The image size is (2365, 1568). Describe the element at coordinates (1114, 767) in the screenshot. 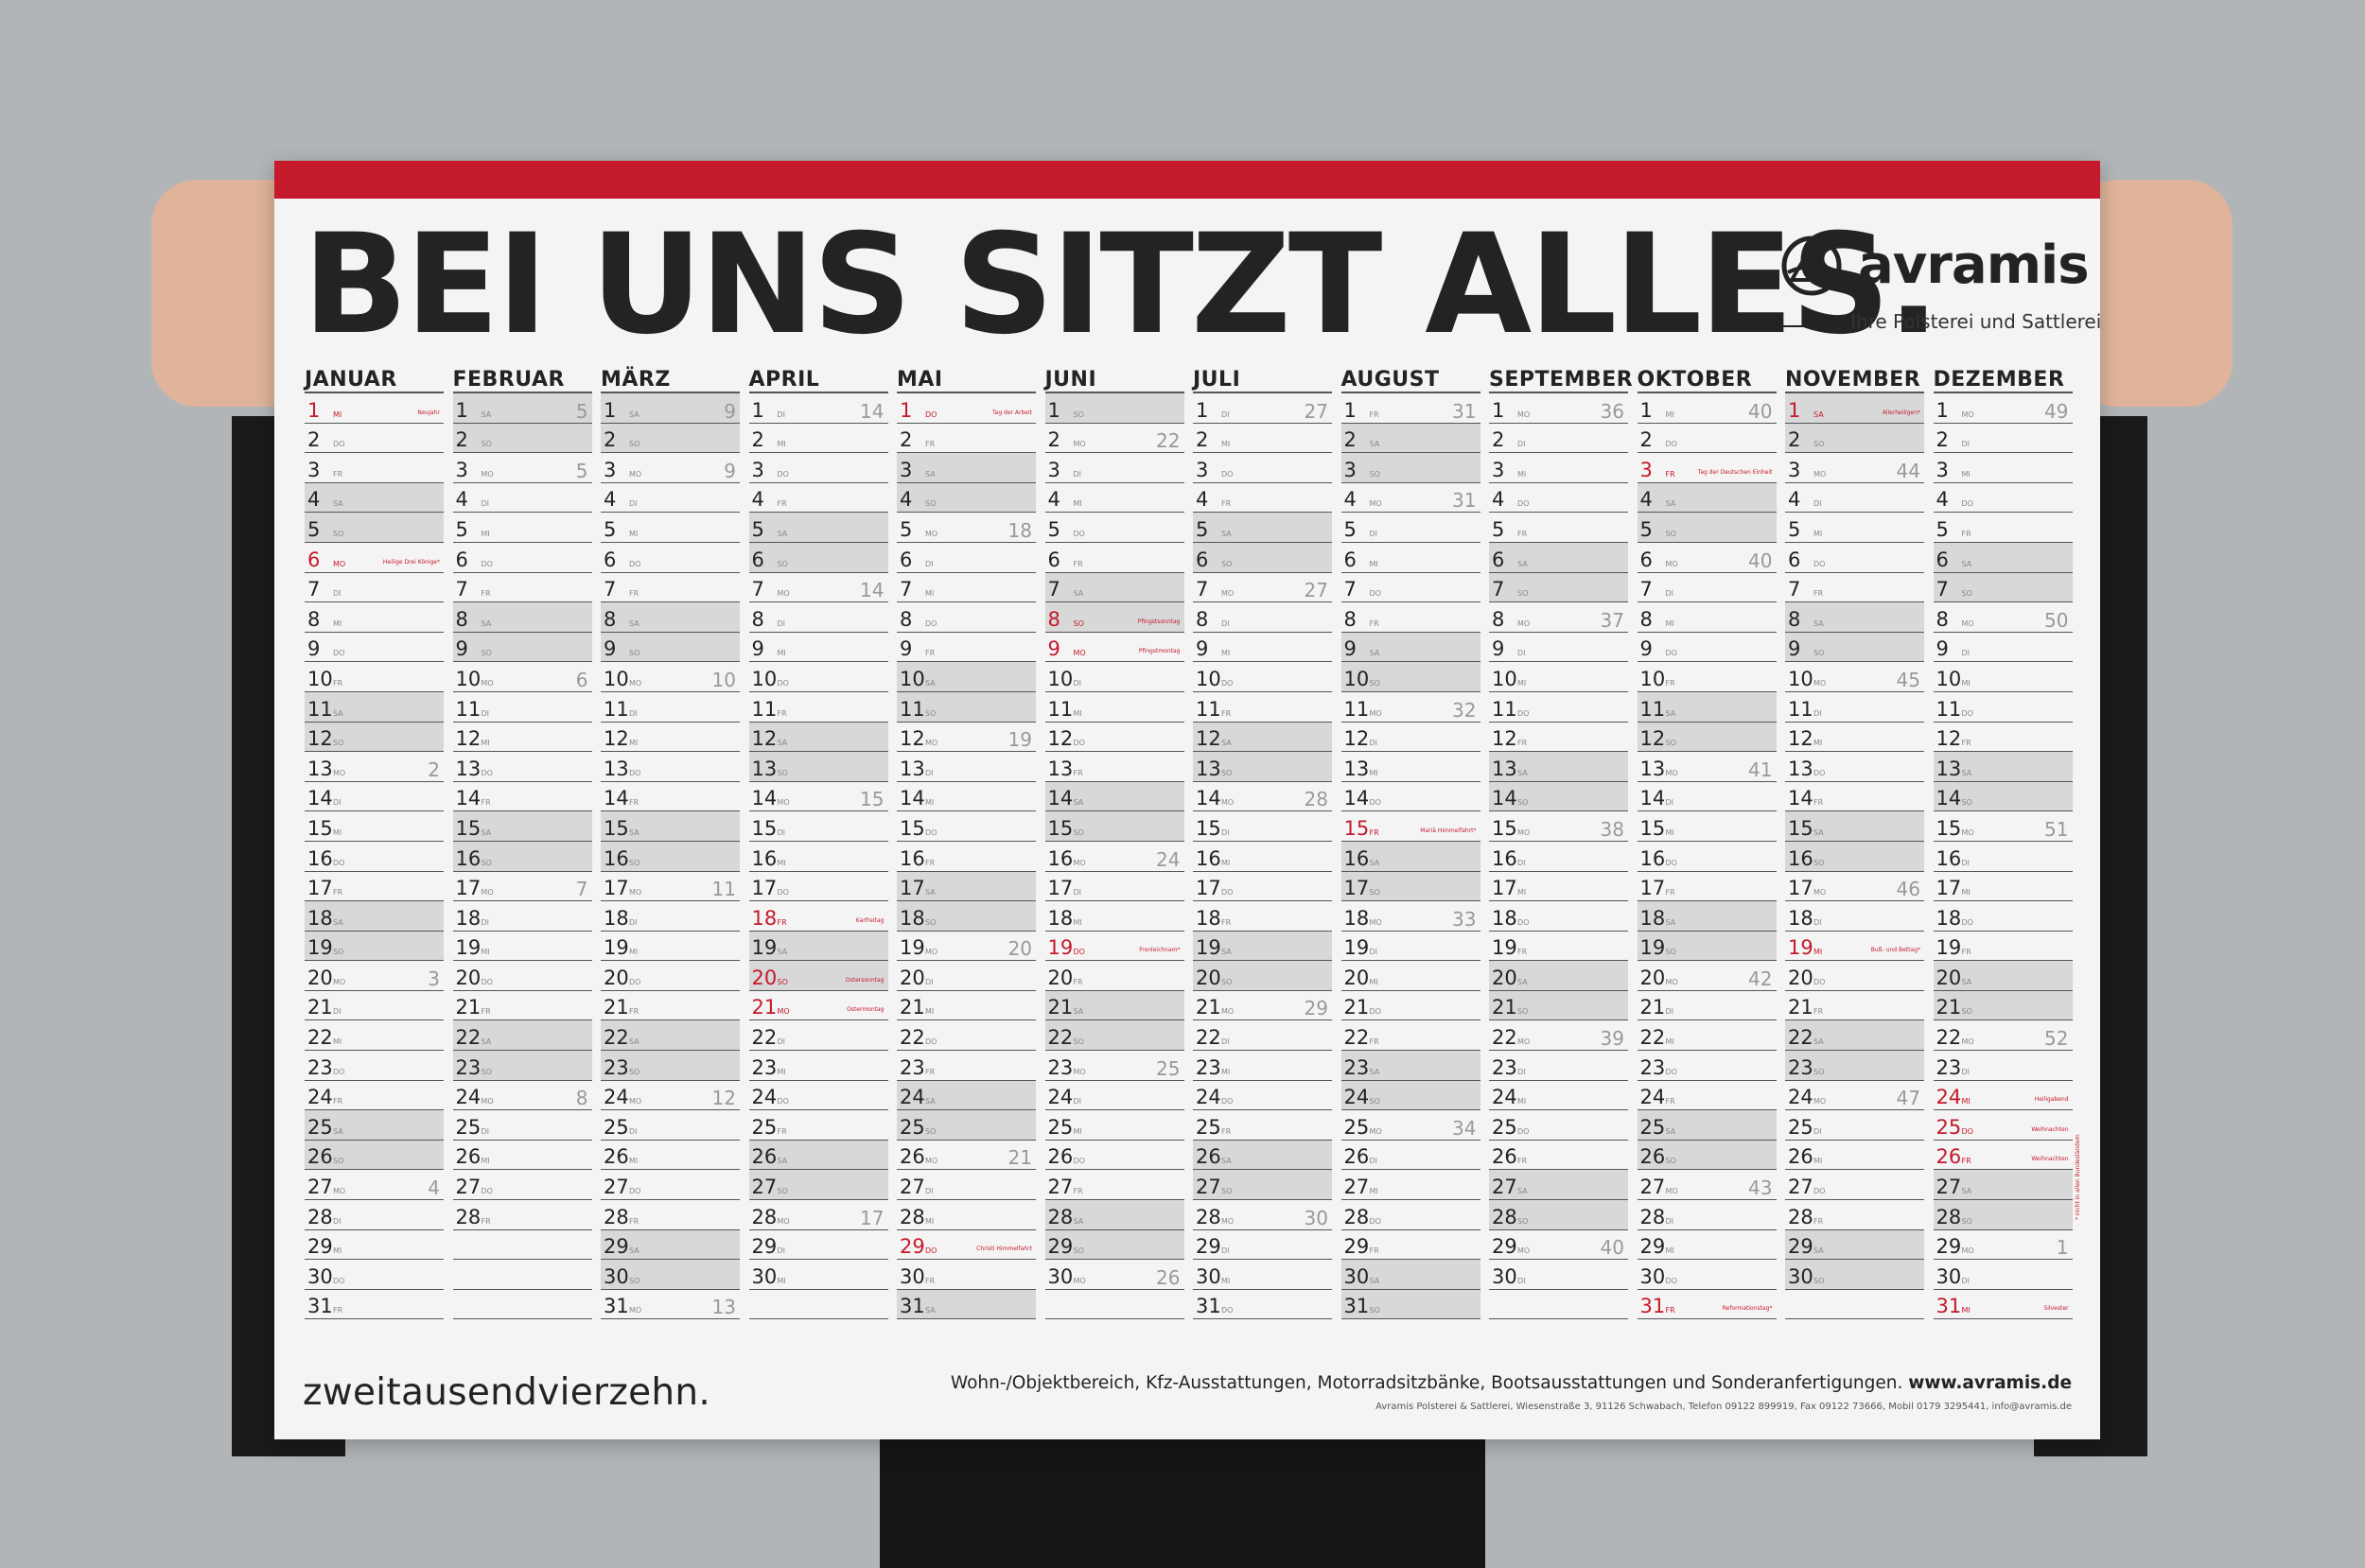

I see `day-cell: 13 FR` at that location.